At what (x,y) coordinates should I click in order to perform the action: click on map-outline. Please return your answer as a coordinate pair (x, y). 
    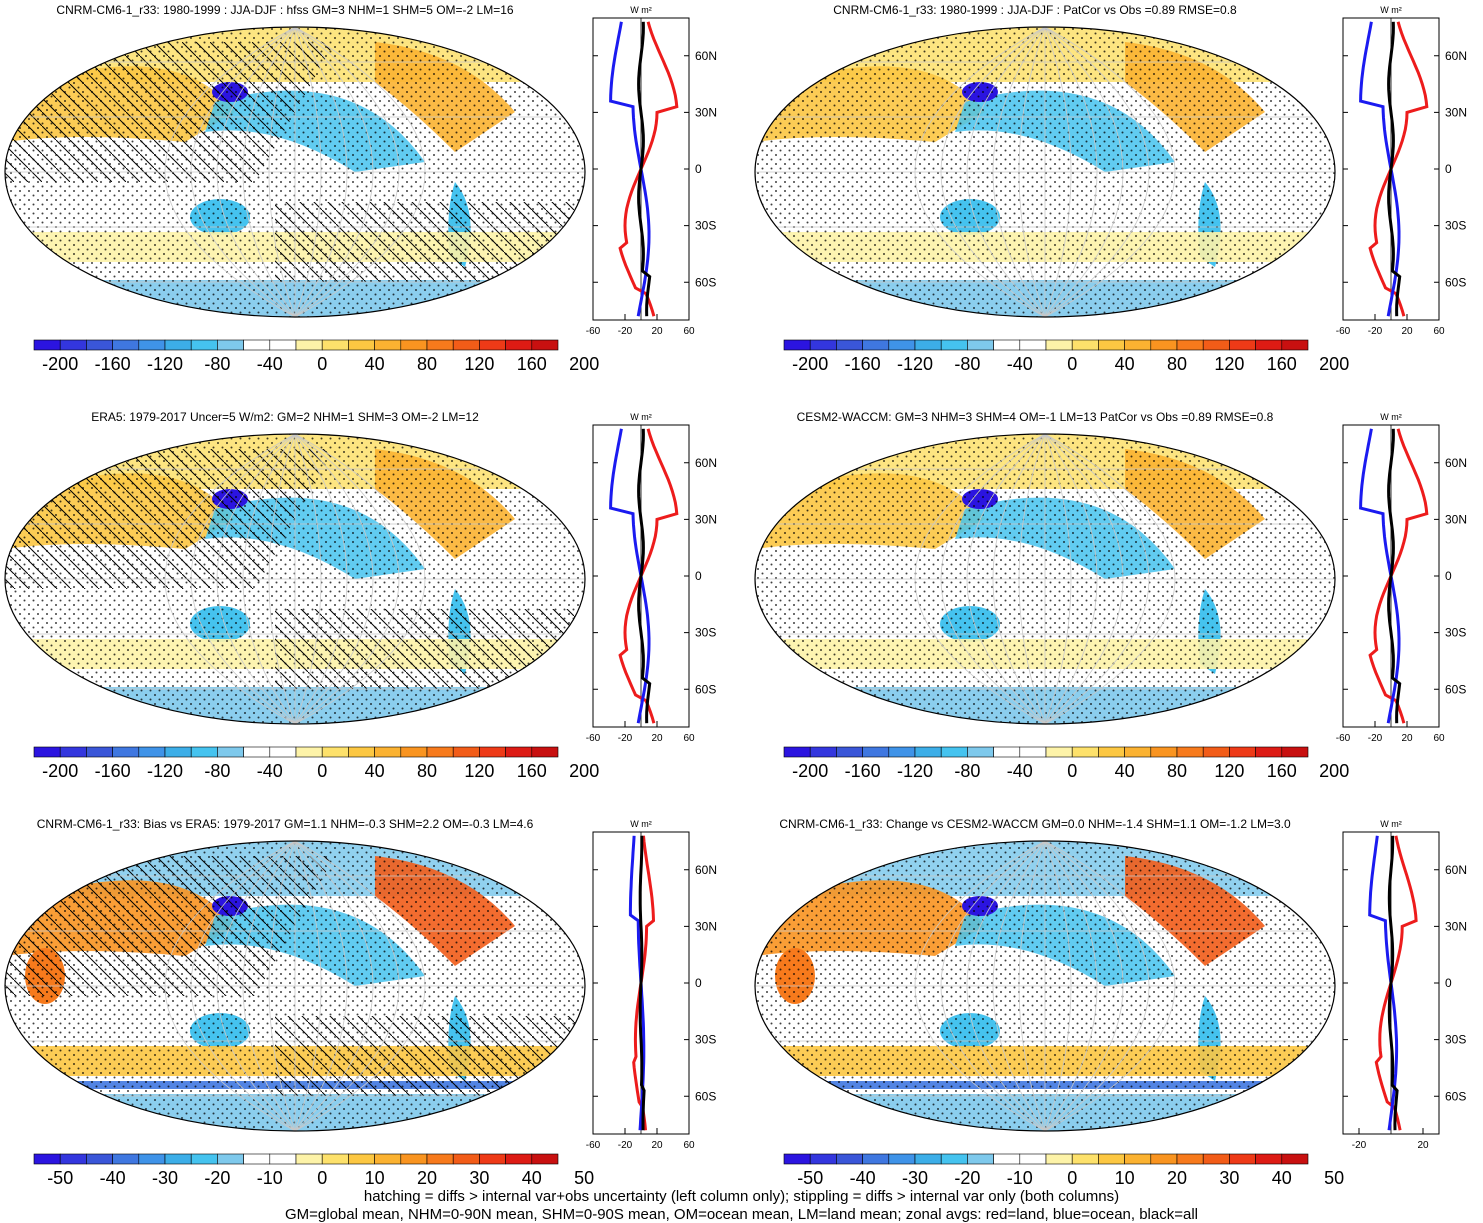
    Looking at the image, I should click on (295, 986).